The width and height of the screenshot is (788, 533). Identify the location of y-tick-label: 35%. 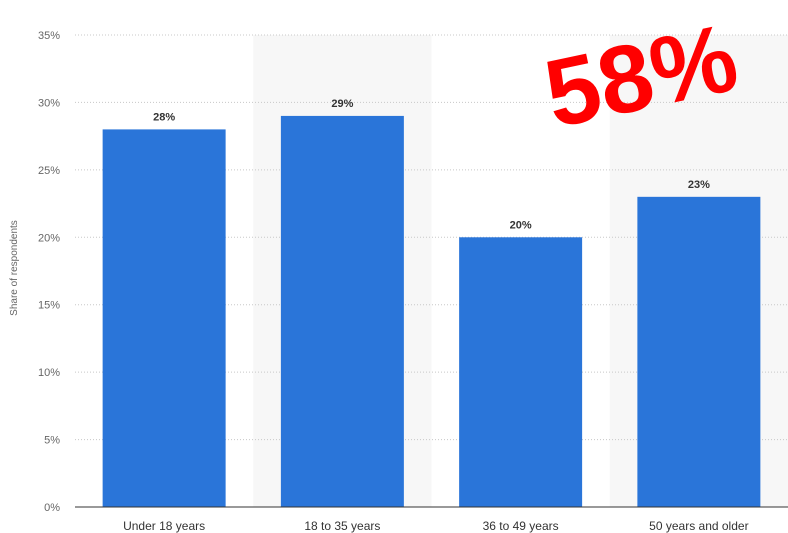
(49, 36).